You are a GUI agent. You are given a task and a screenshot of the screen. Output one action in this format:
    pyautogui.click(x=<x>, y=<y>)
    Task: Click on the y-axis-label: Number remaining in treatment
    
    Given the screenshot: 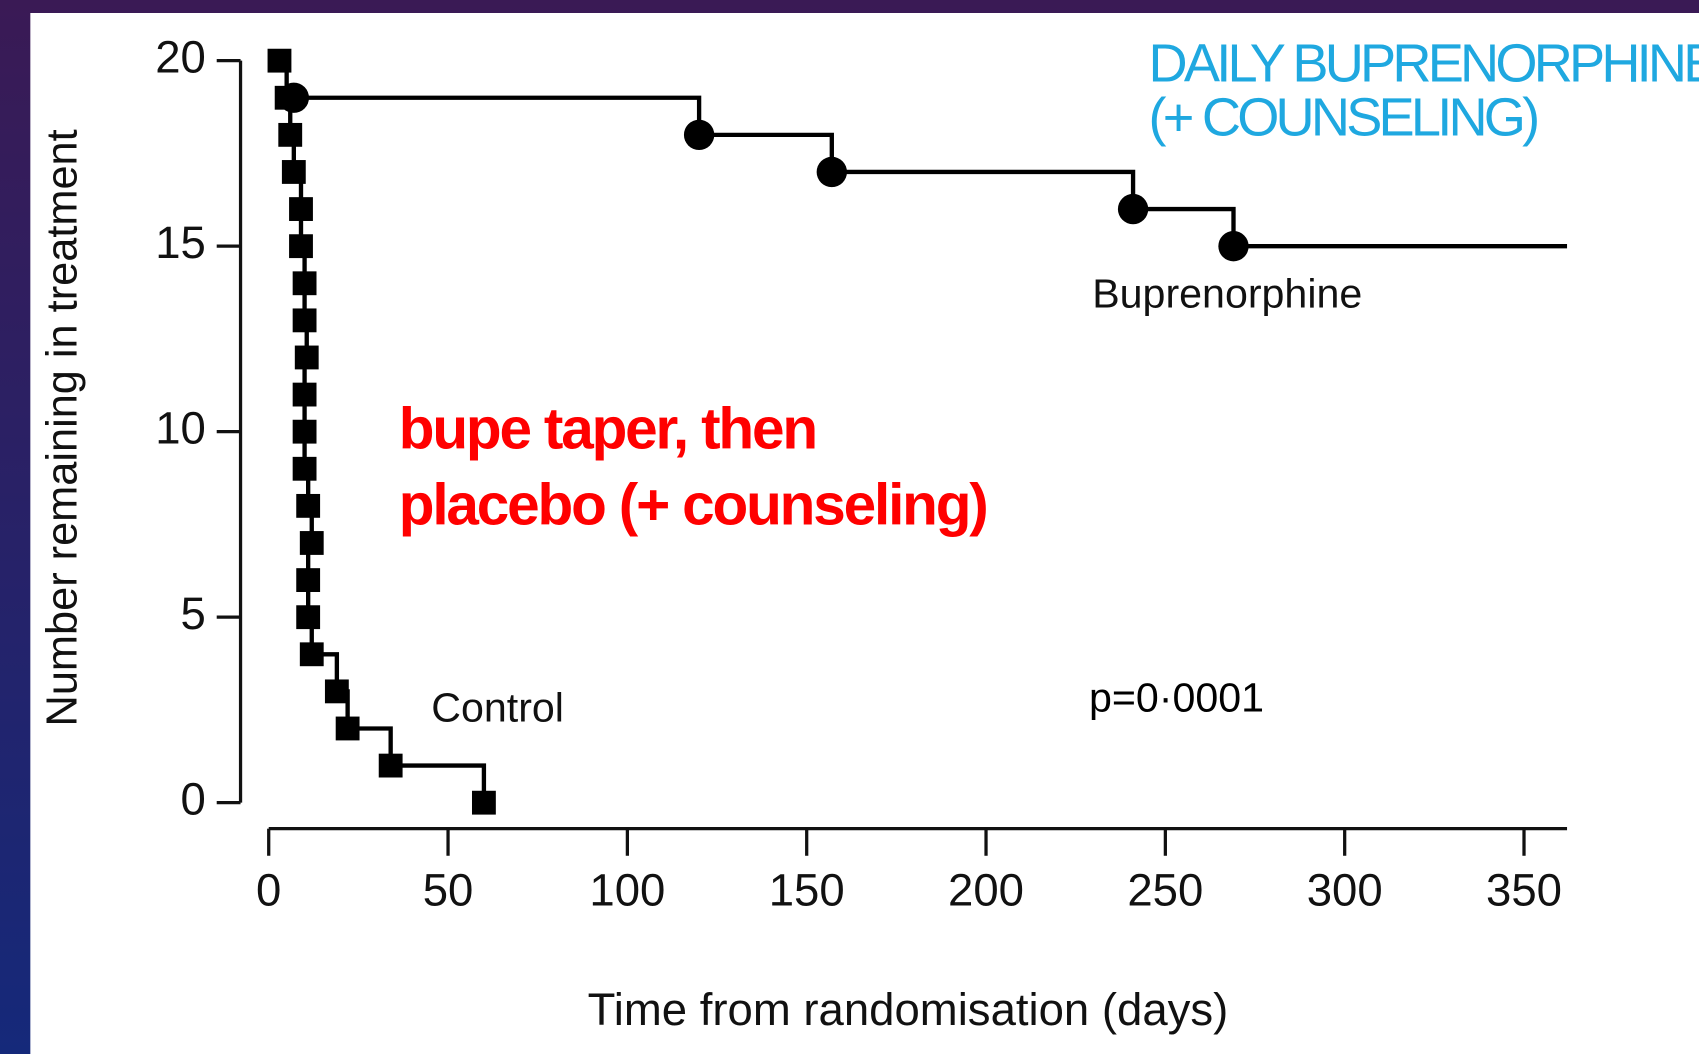 What is the action you would take?
    pyautogui.click(x=62, y=427)
    